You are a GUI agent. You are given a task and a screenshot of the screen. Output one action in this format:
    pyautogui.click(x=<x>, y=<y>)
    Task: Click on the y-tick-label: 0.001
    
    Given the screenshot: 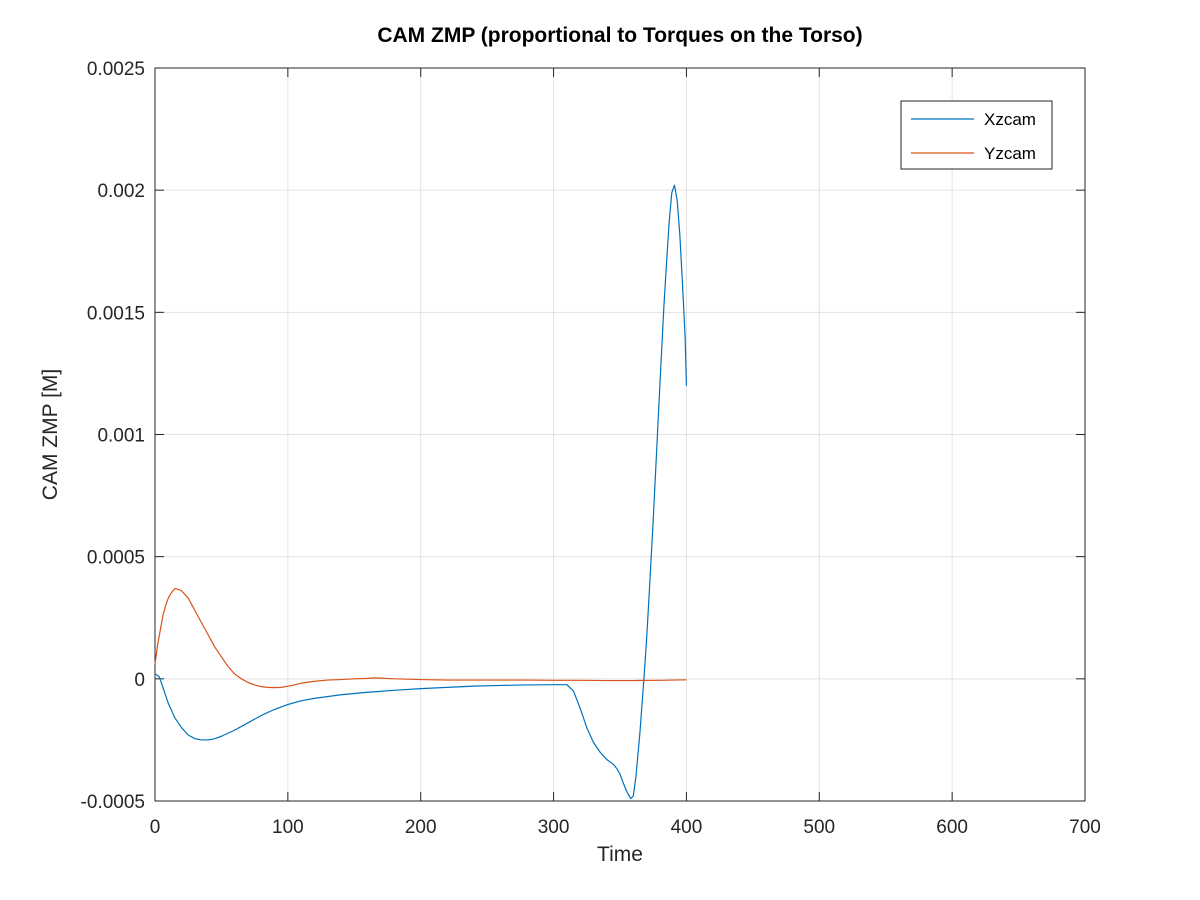 What is the action you would take?
    pyautogui.click(x=121, y=436)
    